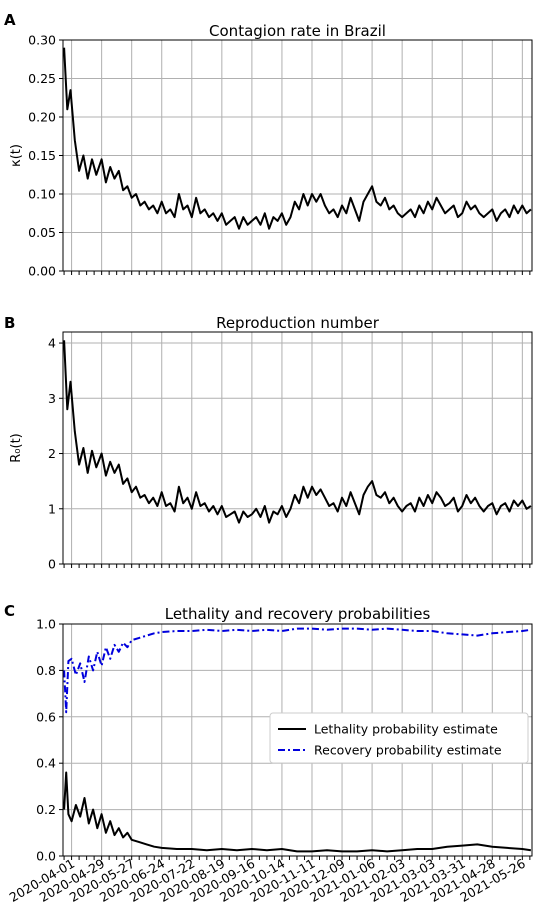 This screenshot has width=536, height=918. Describe the element at coordinates (46, 670) in the screenshot. I see `y-tick-label: 0.8` at that location.